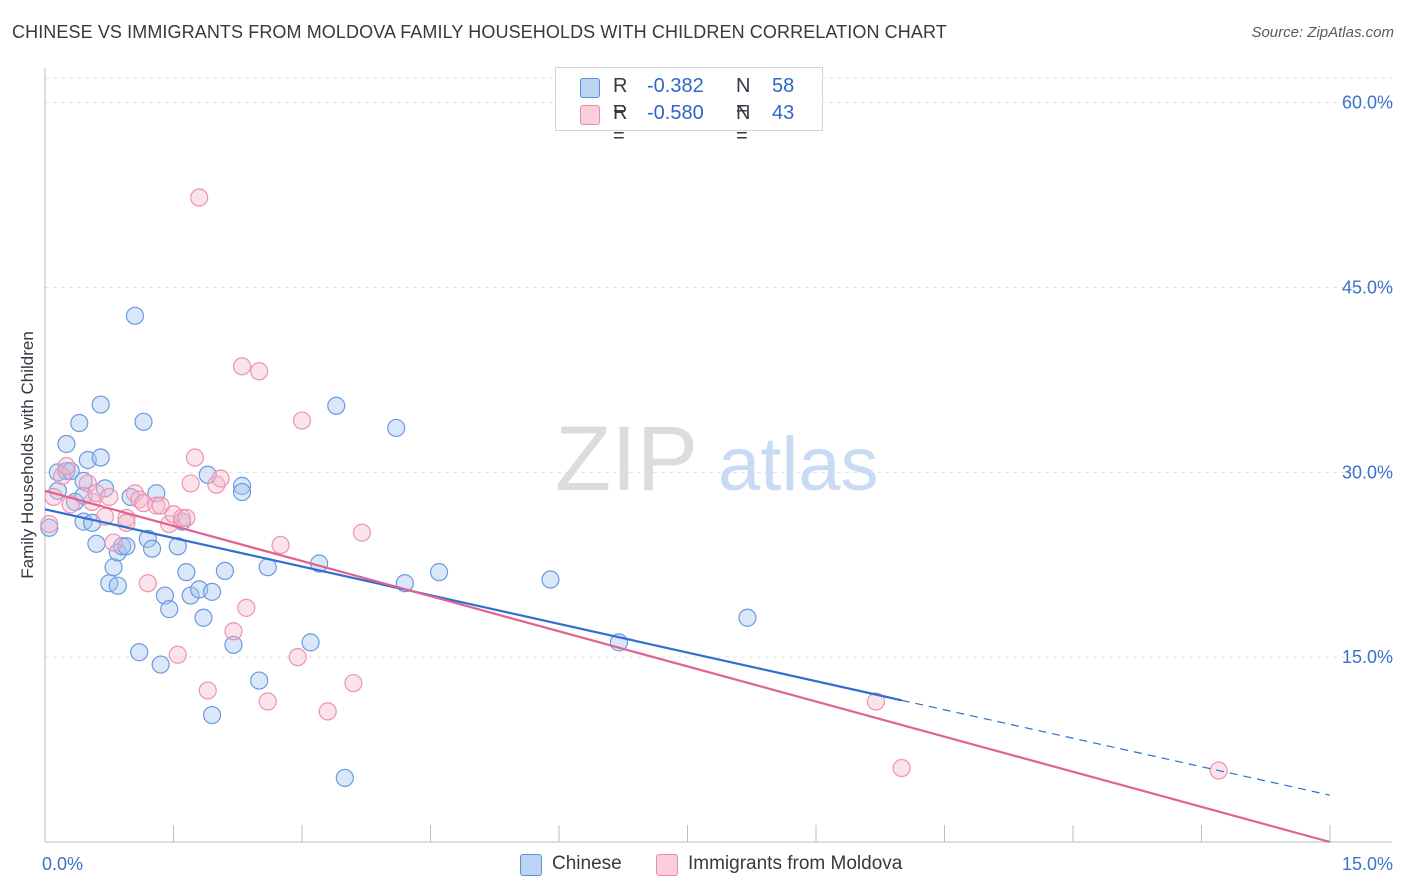  I want to click on legend-r-value: -0.382, so click(675, 86).